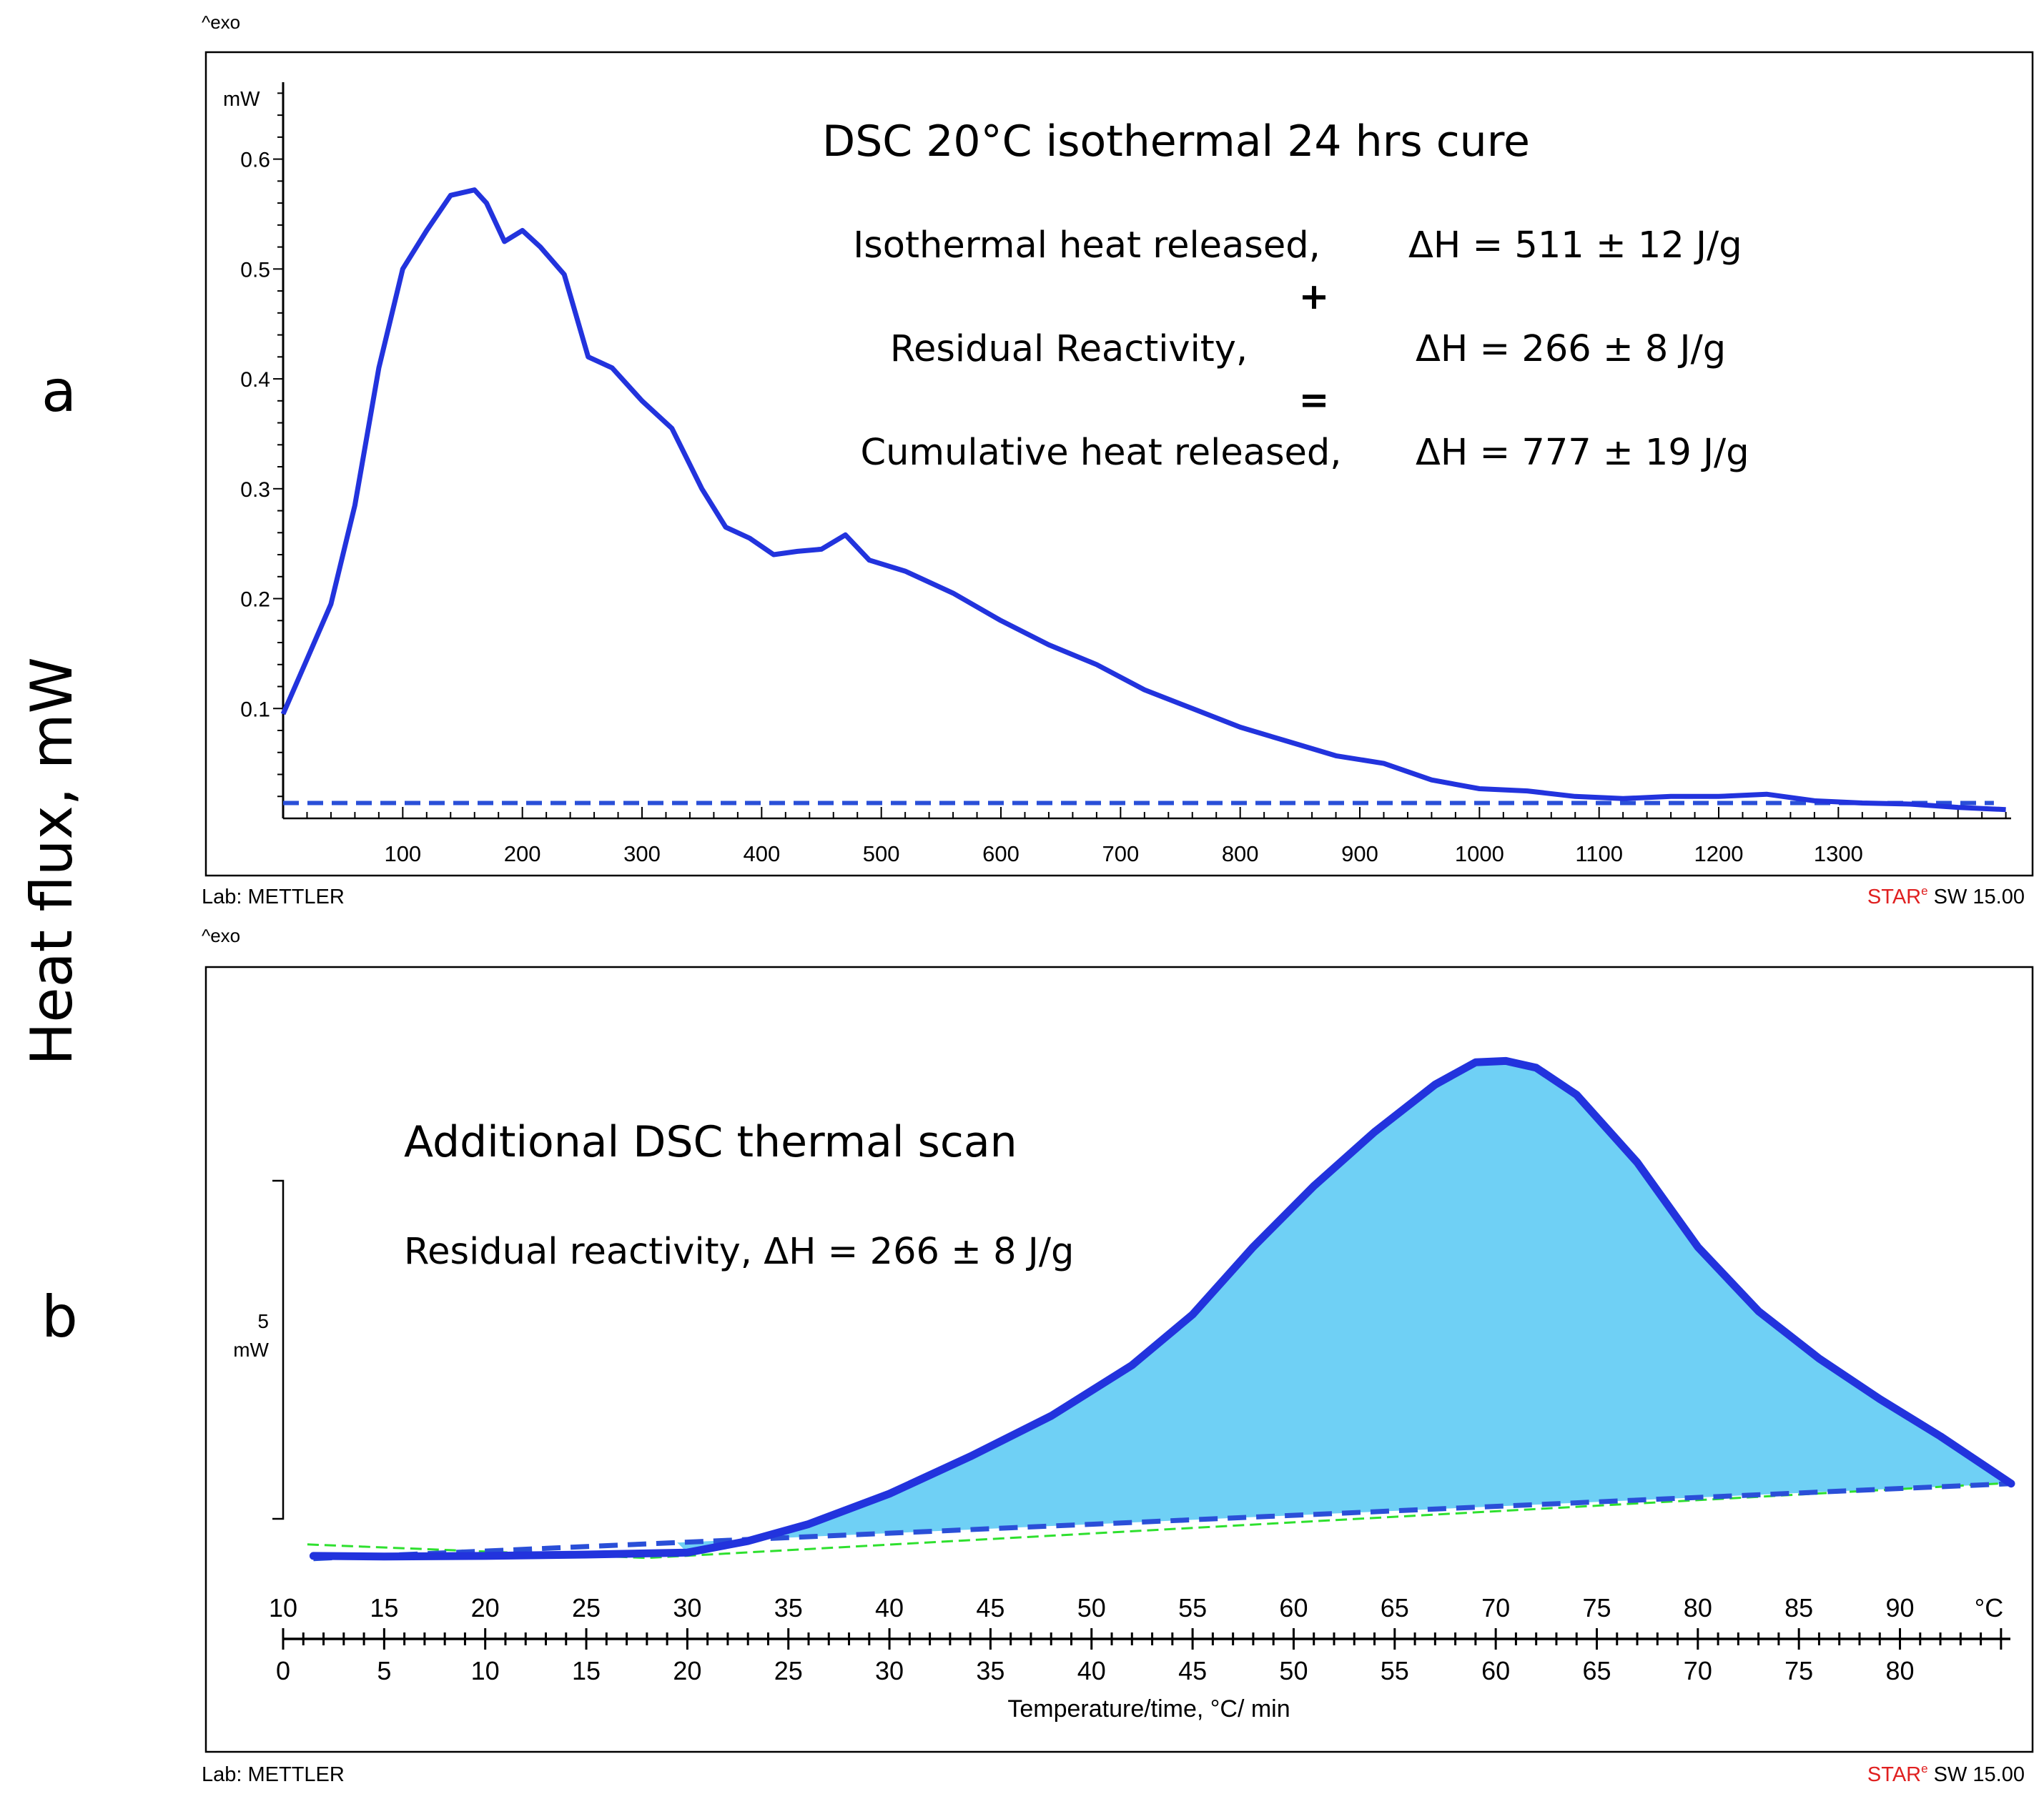 The width and height of the screenshot is (2044, 1794). I want to click on y-tick-label: 0.4, so click(255, 380).